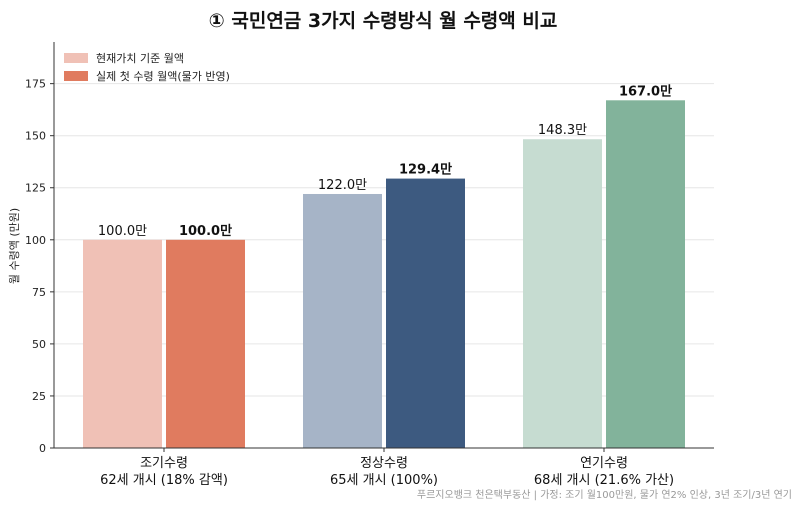 This screenshot has width=800, height=514. What do you see at coordinates (164, 480) in the screenshot?
I see `x-tick-sublabel: 62세 개시 (18% 감액)` at bounding box center [164, 480].